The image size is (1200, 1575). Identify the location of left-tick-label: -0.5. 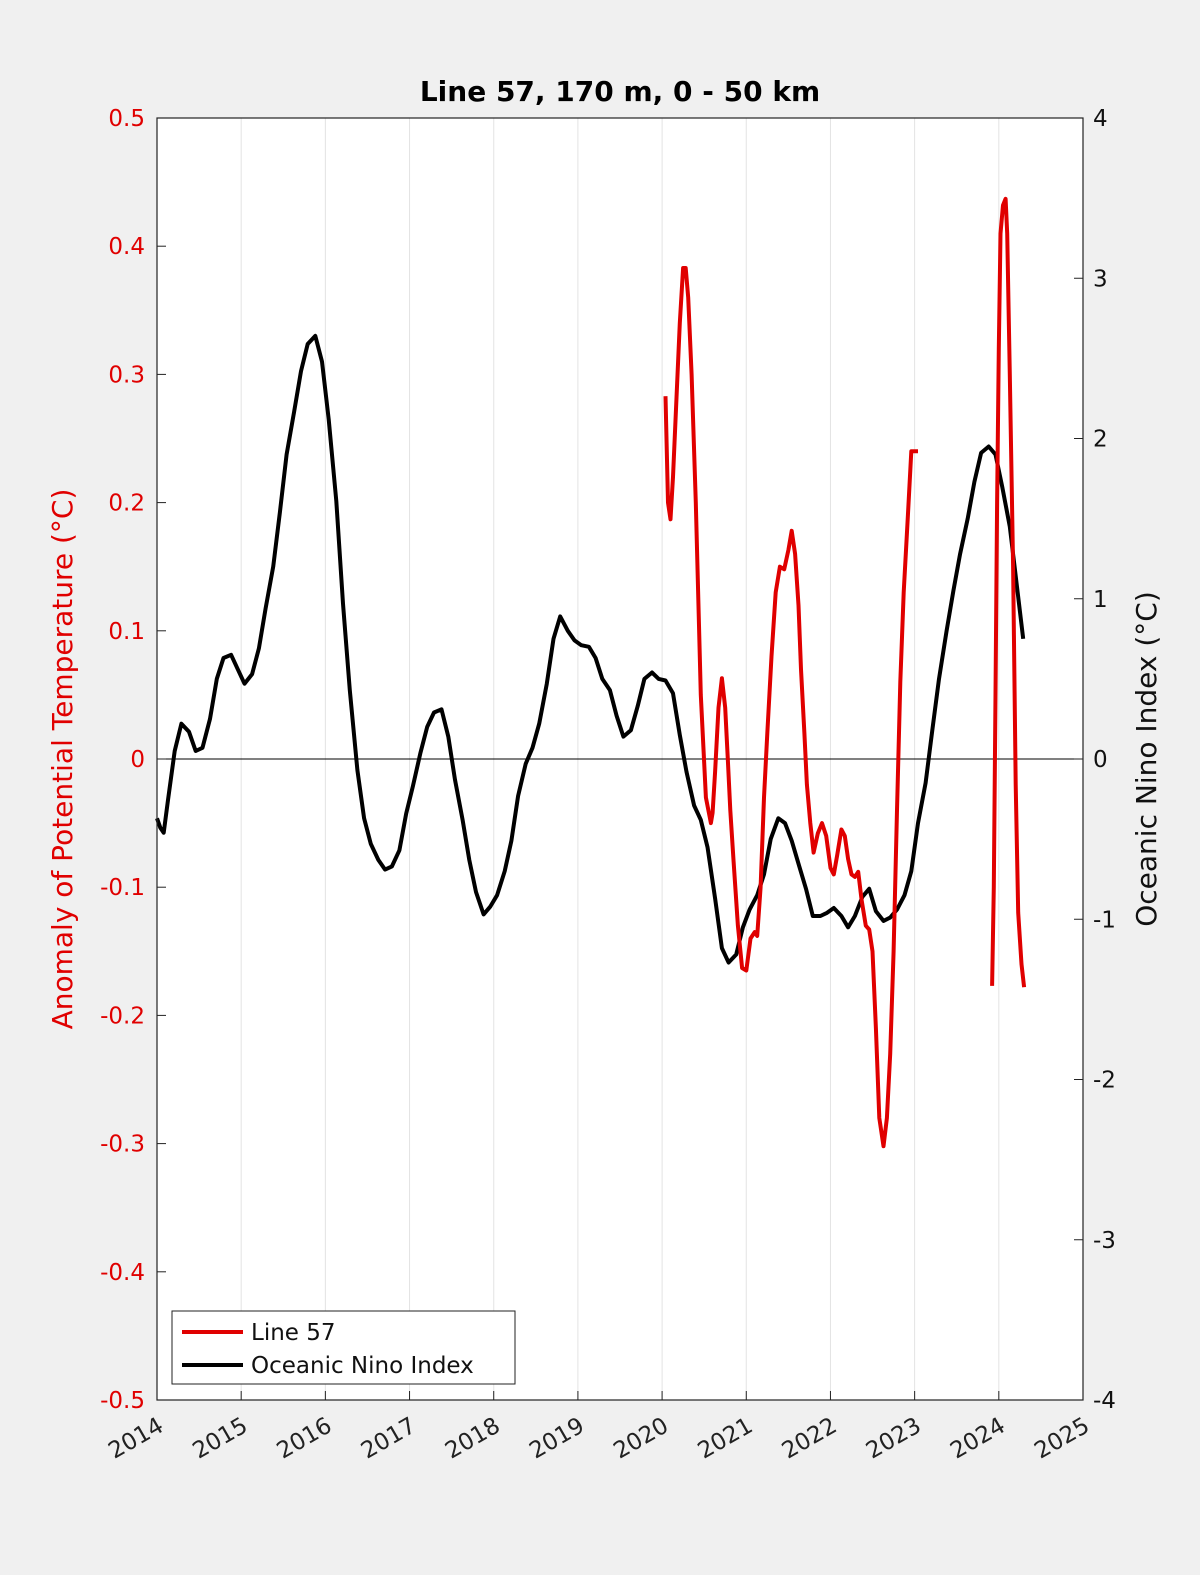
(122, 1401).